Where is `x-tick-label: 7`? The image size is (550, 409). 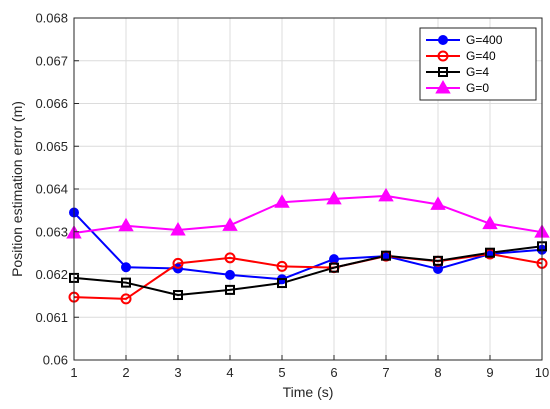 x-tick-label: 7 is located at coordinates (385, 372).